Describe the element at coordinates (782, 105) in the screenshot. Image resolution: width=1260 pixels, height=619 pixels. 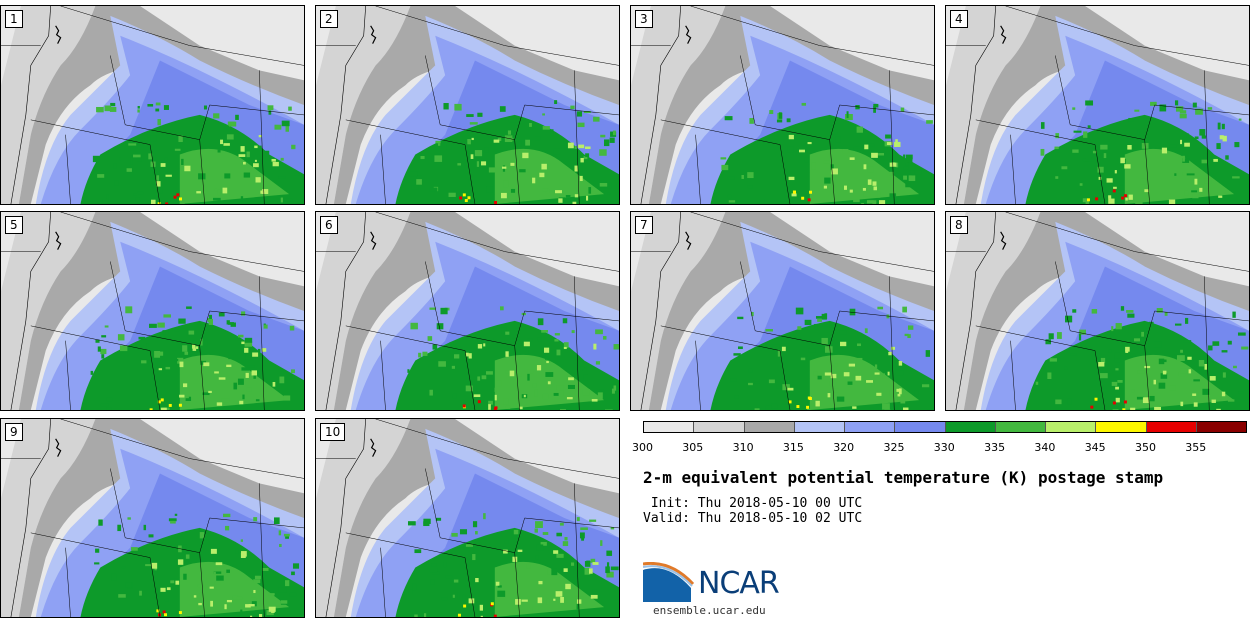
I see `ensemble-member-map: 3` at that location.